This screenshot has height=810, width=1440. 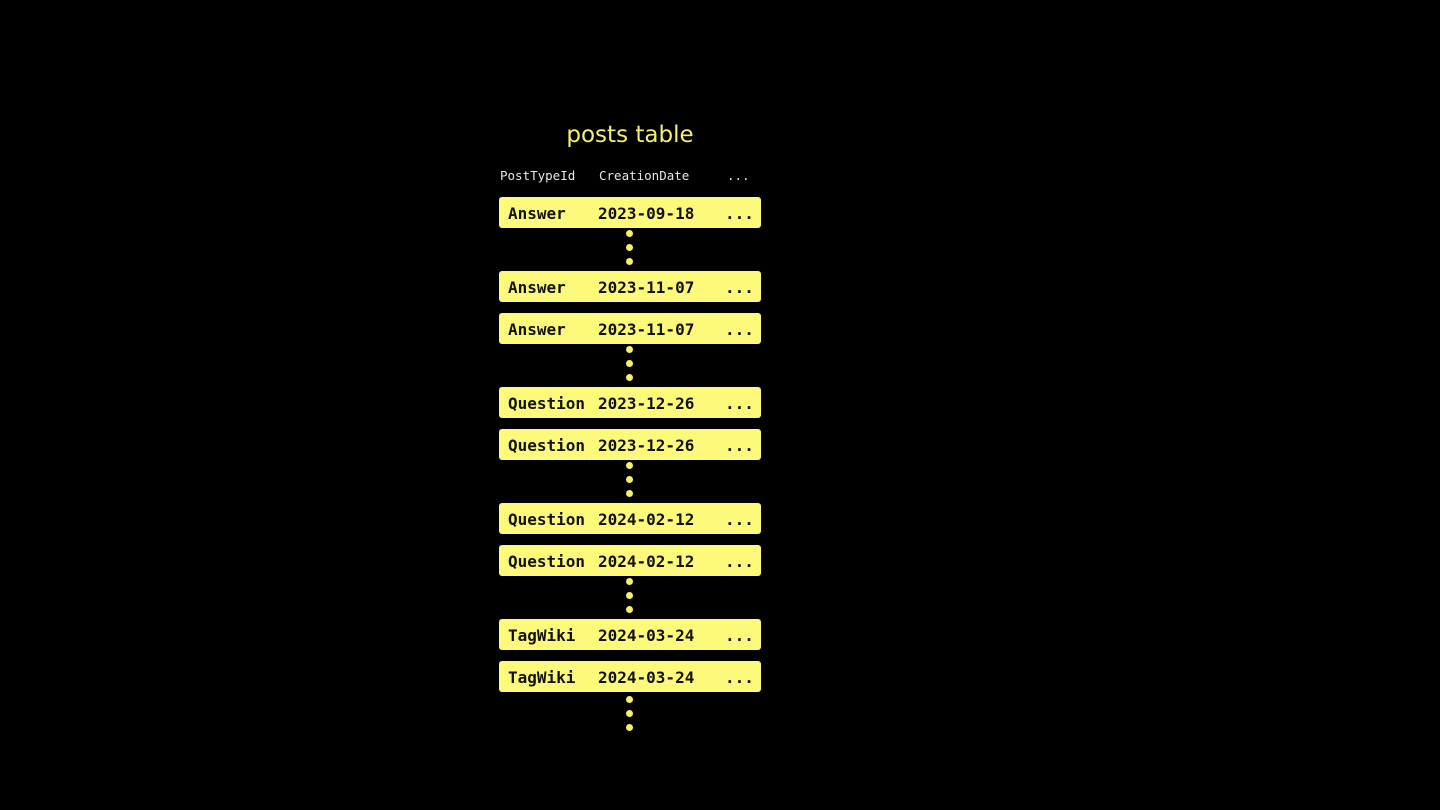 What do you see at coordinates (538, 175) in the screenshot?
I see `column-header-posttypeid: PostTypeId` at bounding box center [538, 175].